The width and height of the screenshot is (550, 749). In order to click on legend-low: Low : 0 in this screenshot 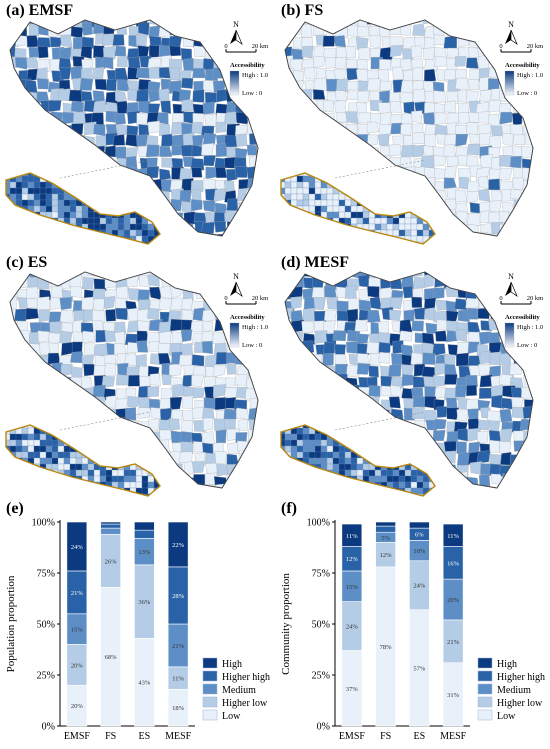, I will do `click(527, 93)`.